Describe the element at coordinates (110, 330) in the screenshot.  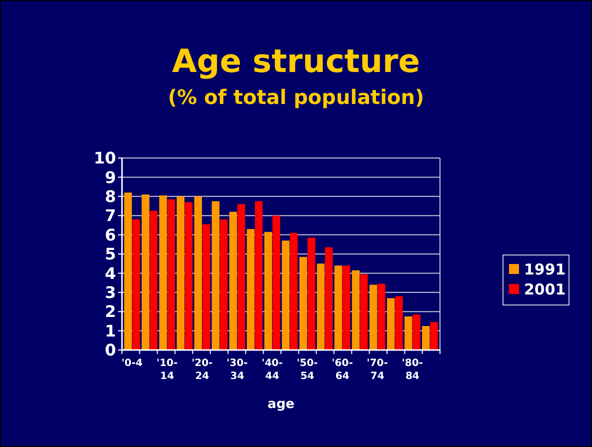
I see `y-tick-label: 1` at that location.